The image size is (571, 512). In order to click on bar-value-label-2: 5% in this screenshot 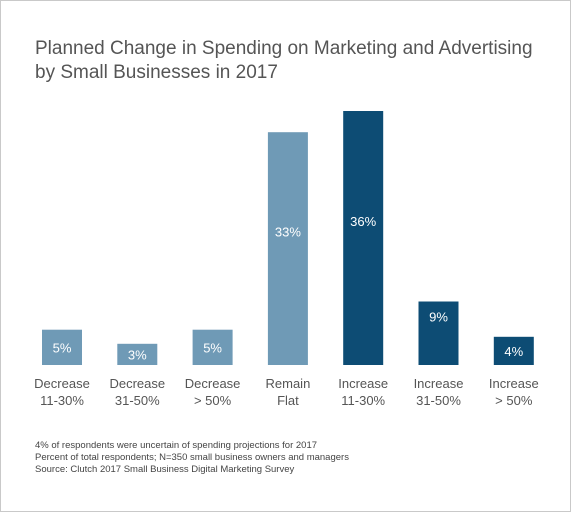, I will do `click(212, 347)`.